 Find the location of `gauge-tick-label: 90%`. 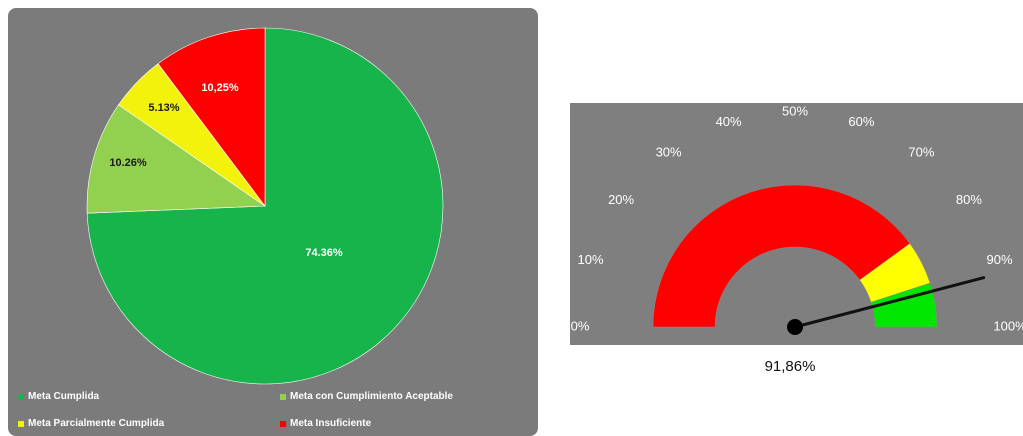

gauge-tick-label: 90% is located at coordinates (999, 259).